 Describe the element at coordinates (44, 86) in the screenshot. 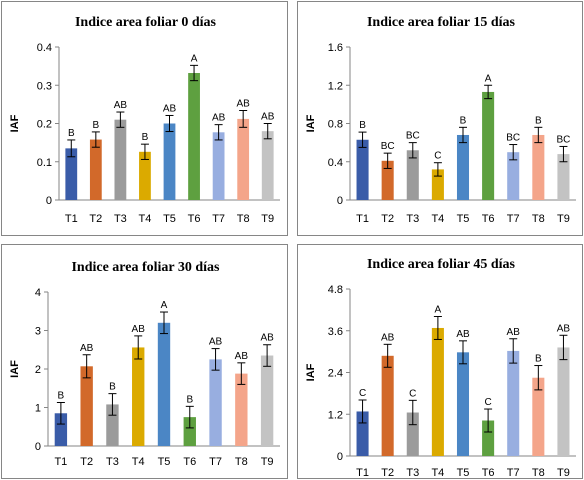

I see `y-tick-label: 0.3` at that location.